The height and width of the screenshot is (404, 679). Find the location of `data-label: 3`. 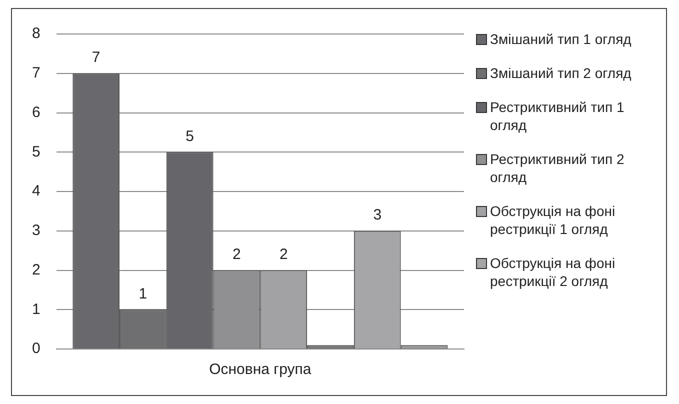

data-label: 3 is located at coordinates (377, 215).